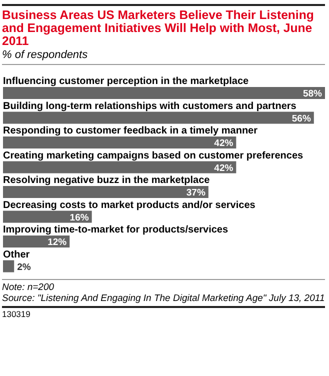 The height and width of the screenshot is (376, 329). Describe the element at coordinates (80, 218) in the screenshot. I see `data-label: 16%` at that location.